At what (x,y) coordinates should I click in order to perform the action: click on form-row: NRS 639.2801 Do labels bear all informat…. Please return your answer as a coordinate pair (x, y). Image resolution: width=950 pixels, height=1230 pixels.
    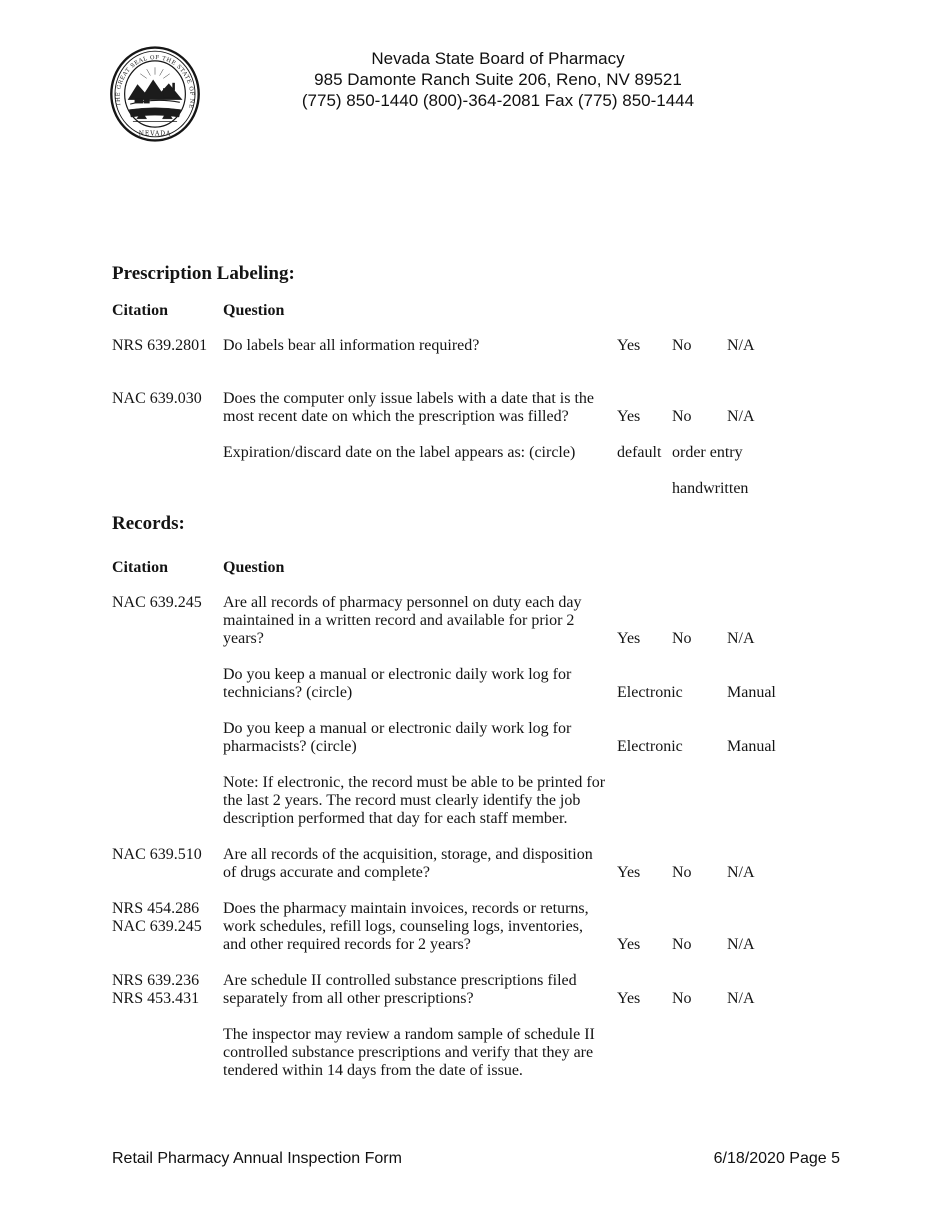
    Looking at the image, I should click on (475, 346).